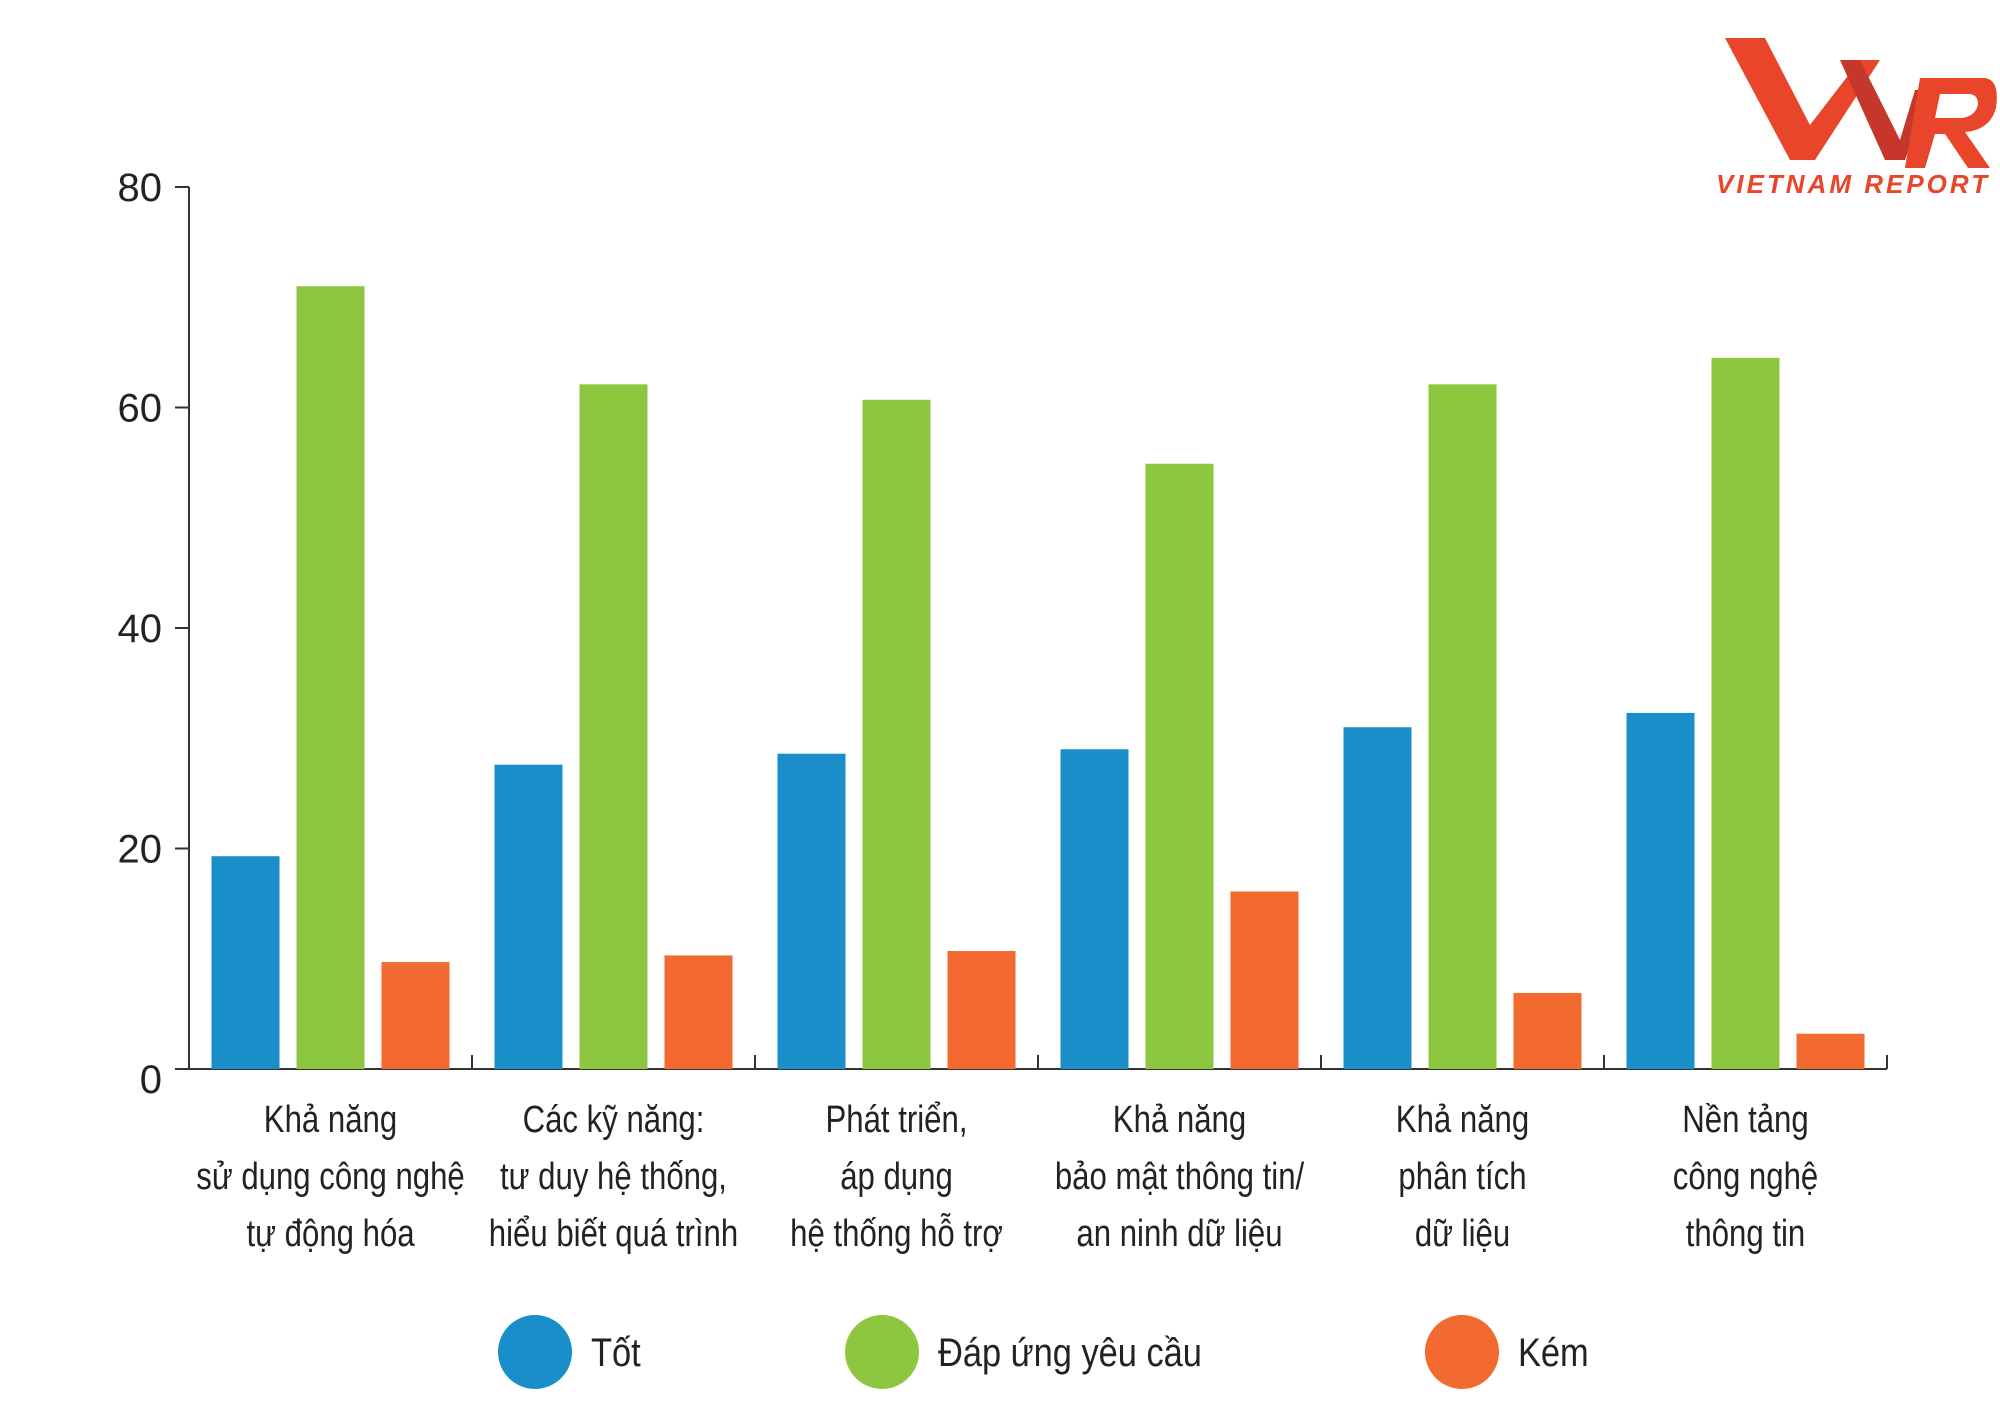  What do you see at coordinates (330, 1177) in the screenshot?
I see `category-label: sử dụng công nghệ` at bounding box center [330, 1177].